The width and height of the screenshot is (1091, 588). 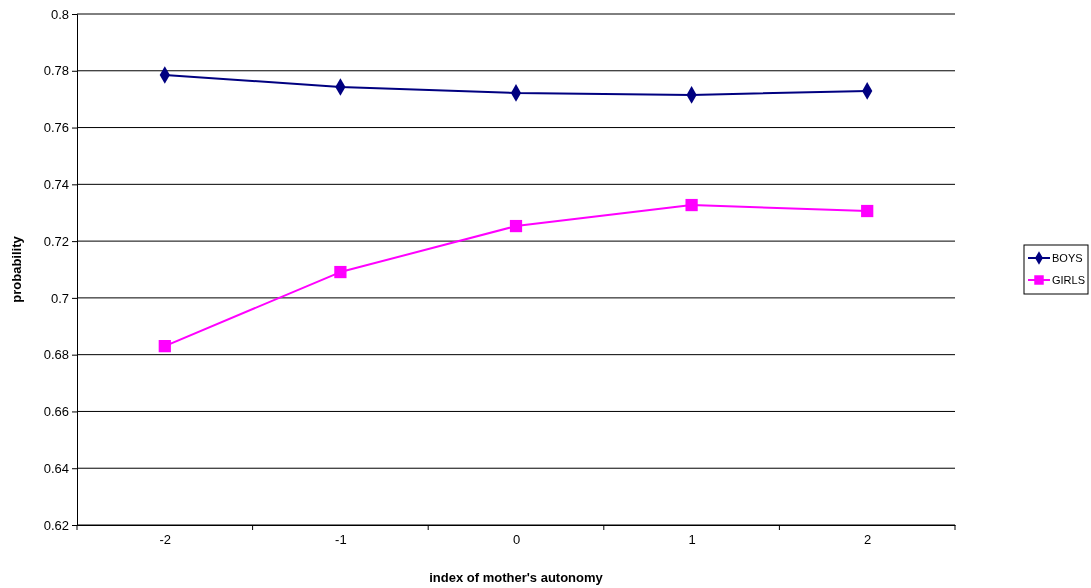 I want to click on y-tick-label: 0.78, so click(x=56, y=71).